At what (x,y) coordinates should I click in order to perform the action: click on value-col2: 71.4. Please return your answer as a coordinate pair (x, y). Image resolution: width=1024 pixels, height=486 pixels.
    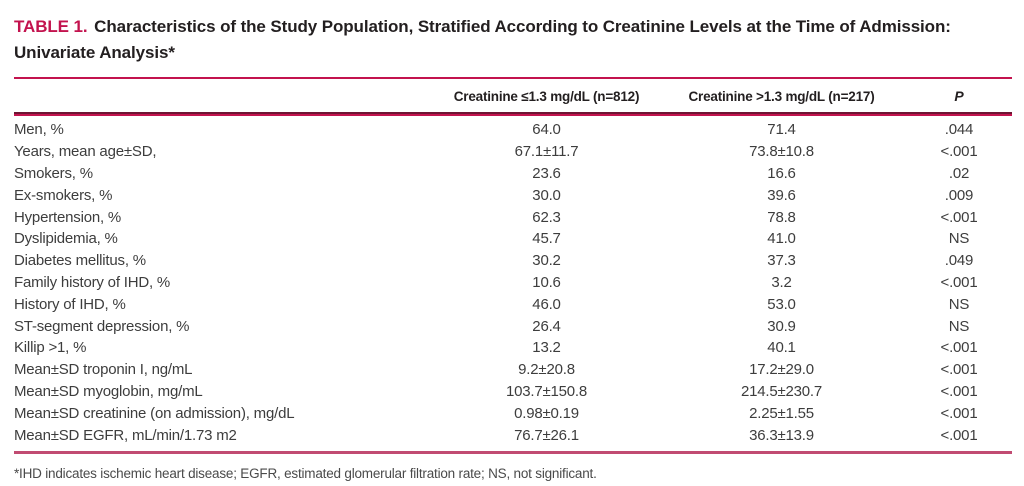
    Looking at the image, I should click on (781, 130).